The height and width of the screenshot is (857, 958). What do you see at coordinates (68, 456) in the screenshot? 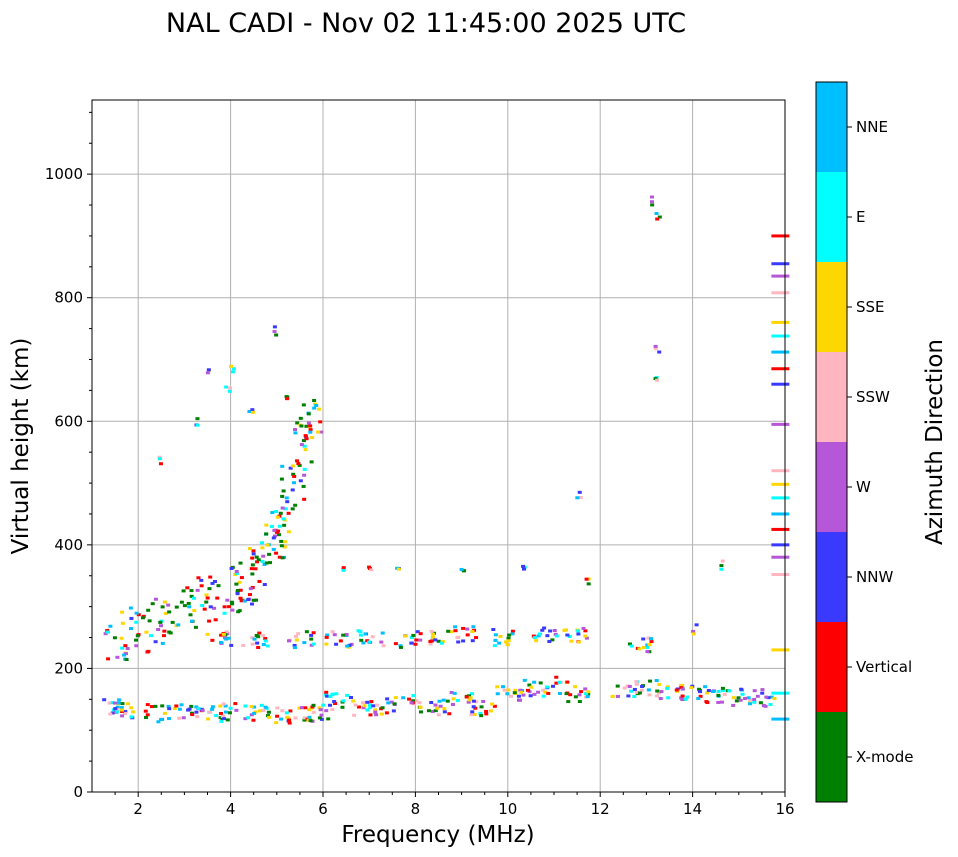
I see `y-axis: 0 200 400 600 800 1000` at bounding box center [68, 456].